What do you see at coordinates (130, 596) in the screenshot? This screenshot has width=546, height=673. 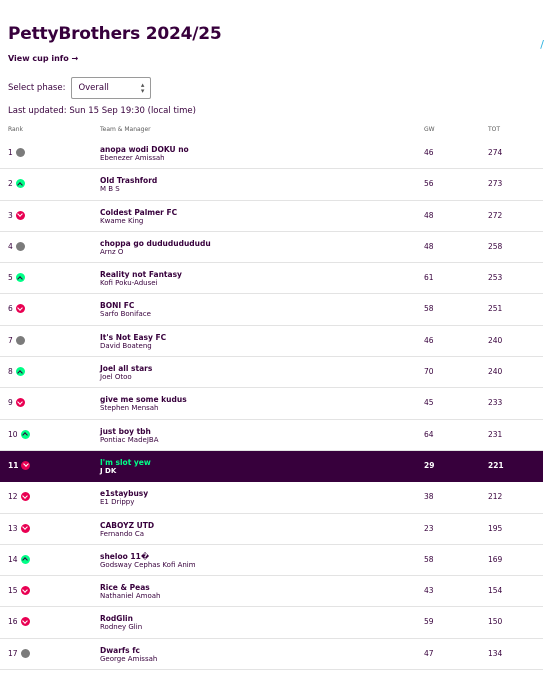 I see `manager-name: Nathaniel Amoah` at bounding box center [130, 596].